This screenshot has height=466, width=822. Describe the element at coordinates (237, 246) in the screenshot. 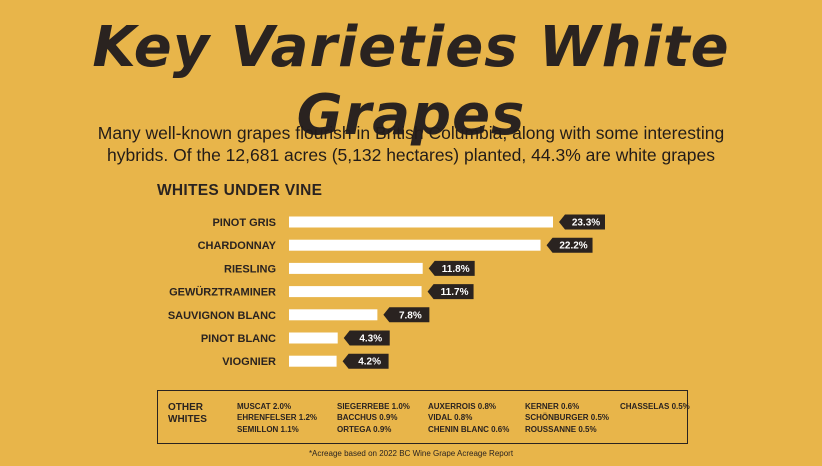

I see `category-label: CHARDONNAY` at that location.